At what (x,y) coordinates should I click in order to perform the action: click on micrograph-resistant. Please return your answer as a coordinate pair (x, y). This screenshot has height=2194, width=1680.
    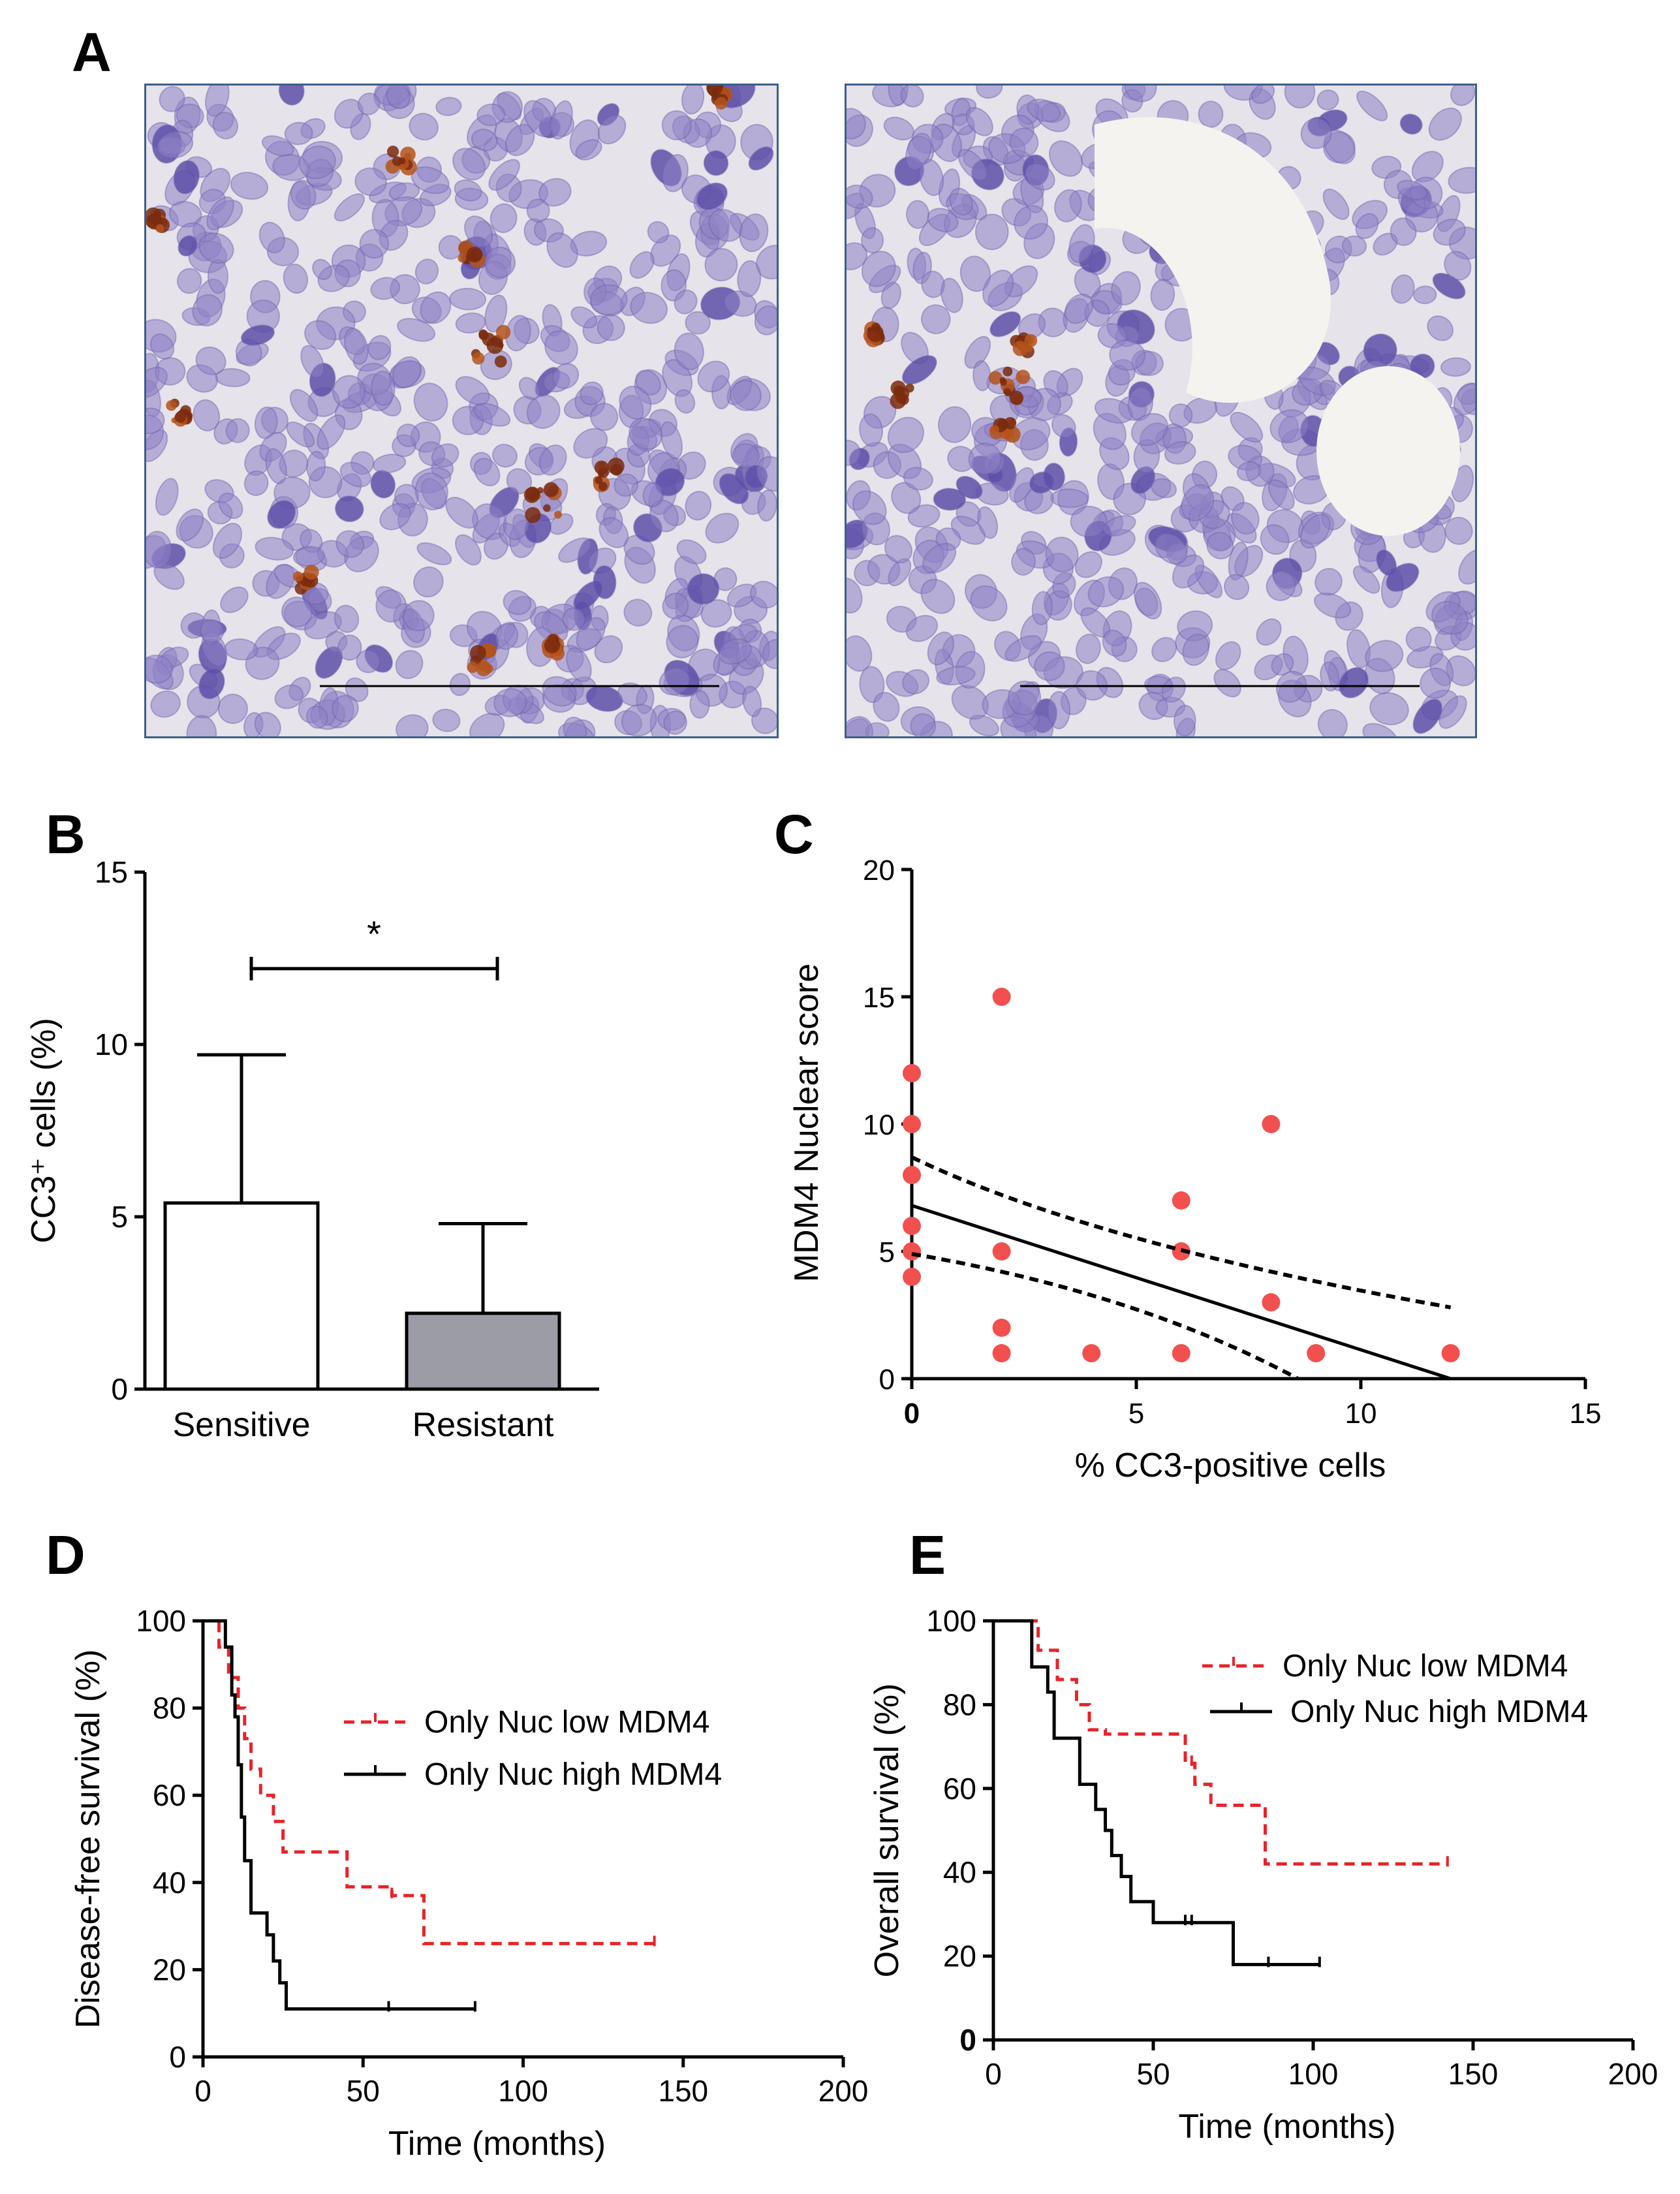
    Looking at the image, I should click on (1161, 411).